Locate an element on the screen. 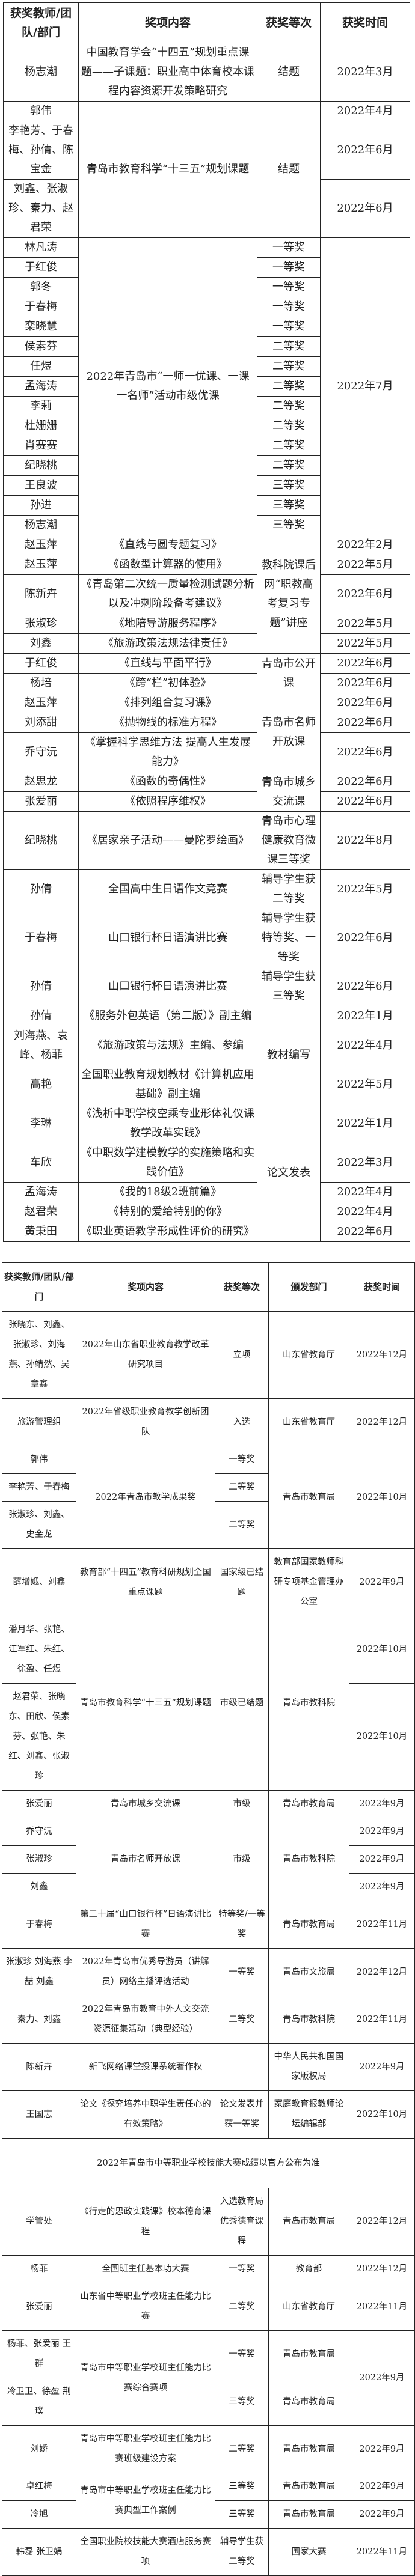 The image size is (415, 2576). award-content-cell: 教育部“十四五”教育科研规划全国重点课题 is located at coordinates (145, 1582).